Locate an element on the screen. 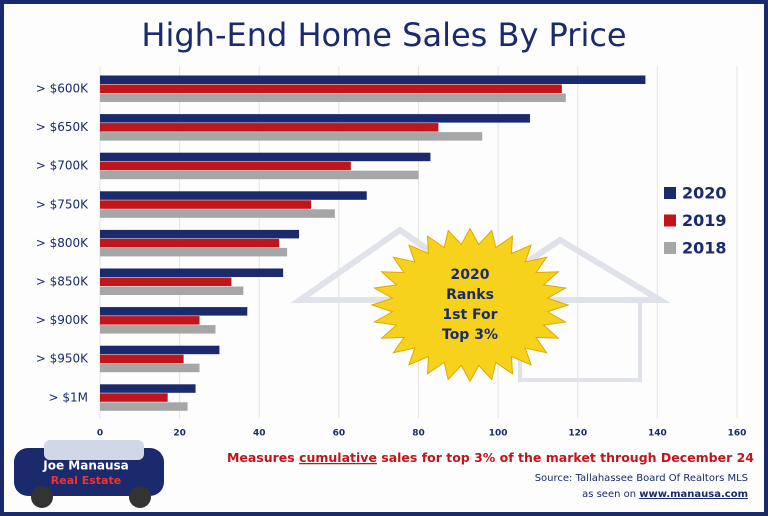 The height and width of the screenshot is (516, 768). logo-car: Joe Manausa Real Estate is located at coordinates (89, 474).